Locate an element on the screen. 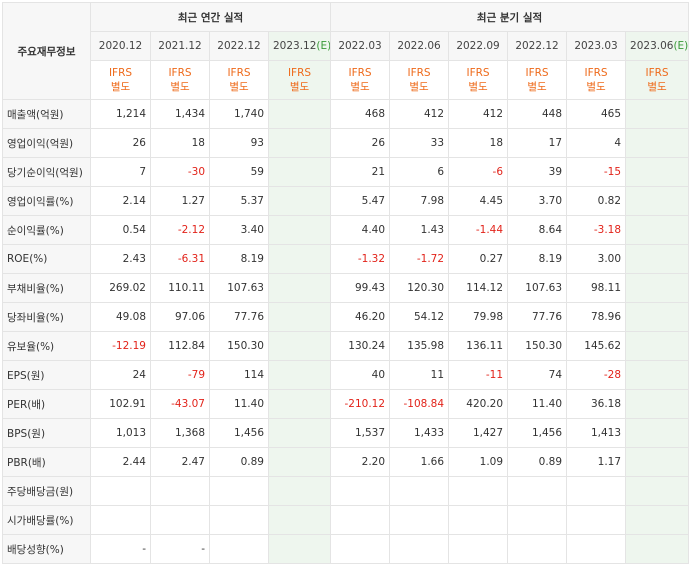 This screenshot has width=691, height=565. period-header: 2020.12 is located at coordinates (120, 46).